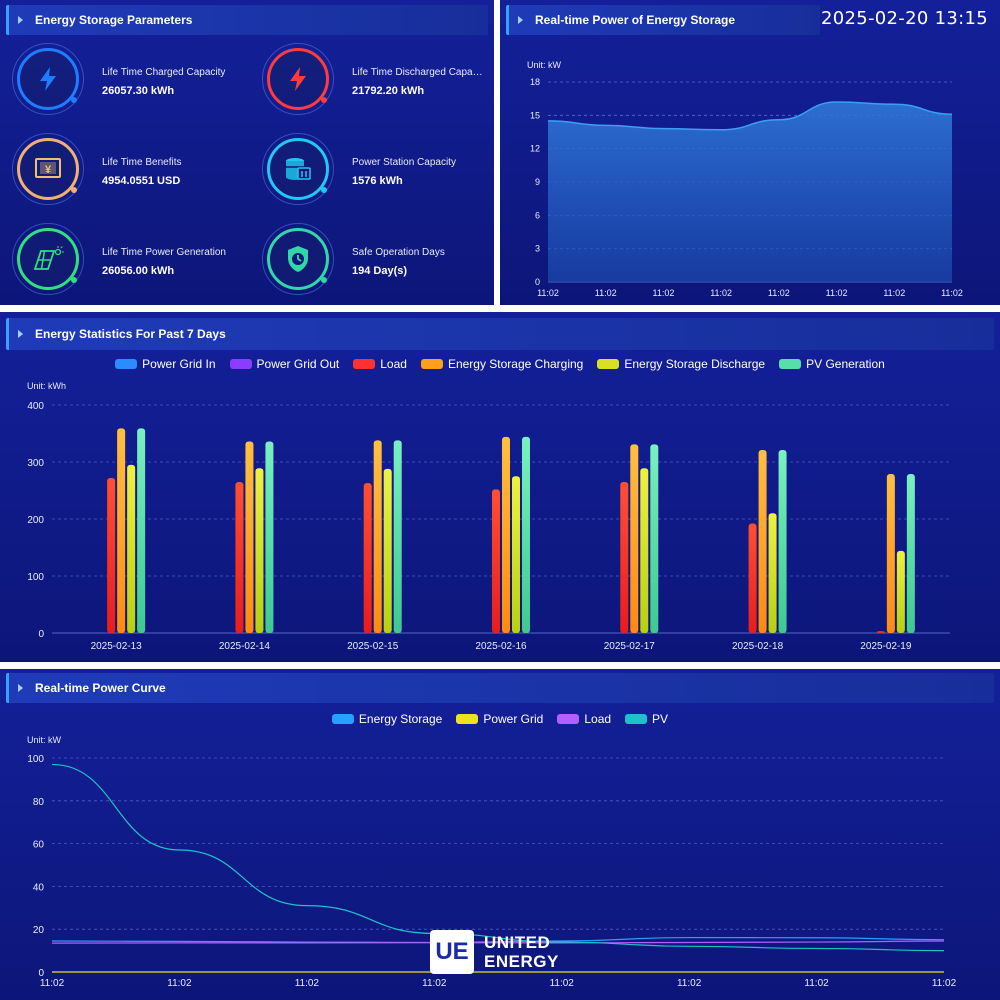  I want to click on legend-item: Energy Storage Charging, so click(502, 364).